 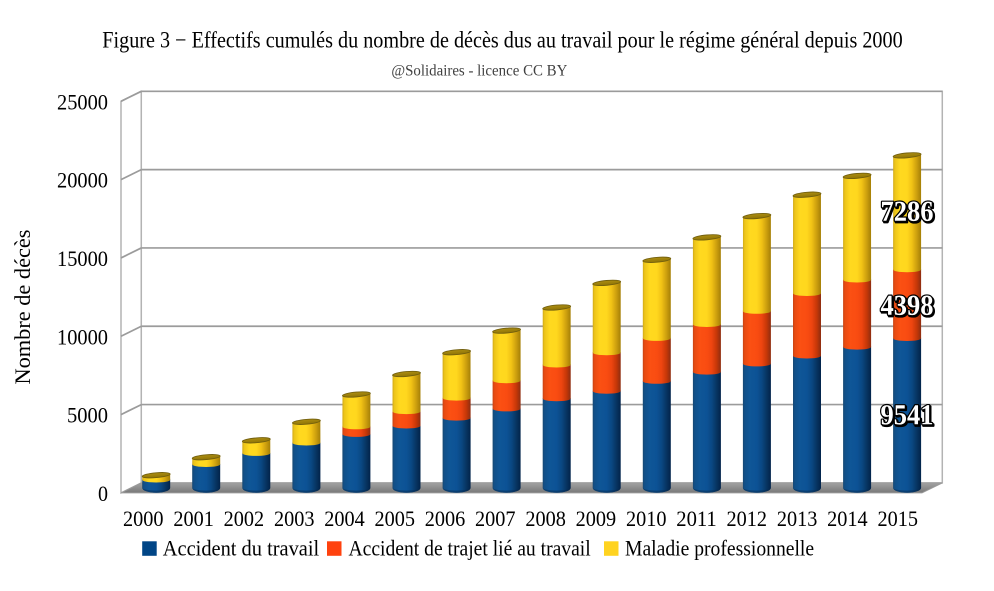 What do you see at coordinates (545, 518) in the screenshot?
I see `svg-text: 2008` at bounding box center [545, 518].